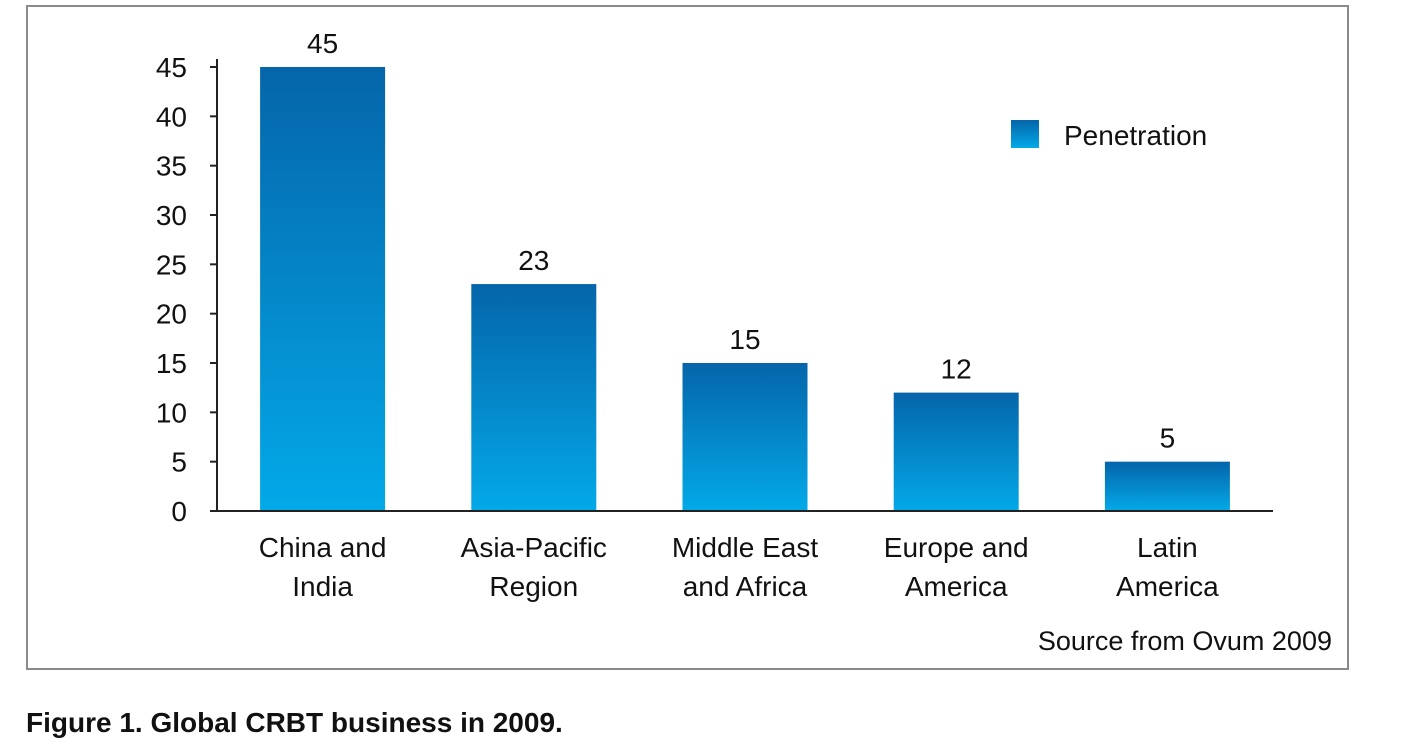 Image resolution: width=1407 pixels, height=753 pixels. I want to click on y-axis: 0 5 10 15 20 25 30 35 40 45, so click(187, 289).